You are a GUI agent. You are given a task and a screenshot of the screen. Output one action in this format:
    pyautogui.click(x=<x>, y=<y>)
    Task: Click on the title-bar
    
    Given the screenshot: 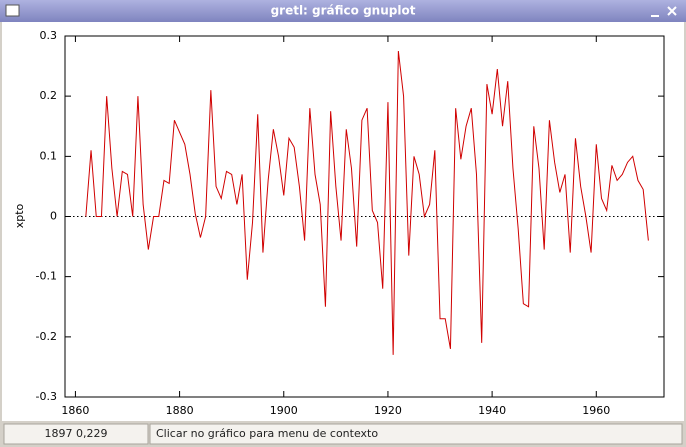 What is the action you would take?
    pyautogui.click(x=343, y=11)
    